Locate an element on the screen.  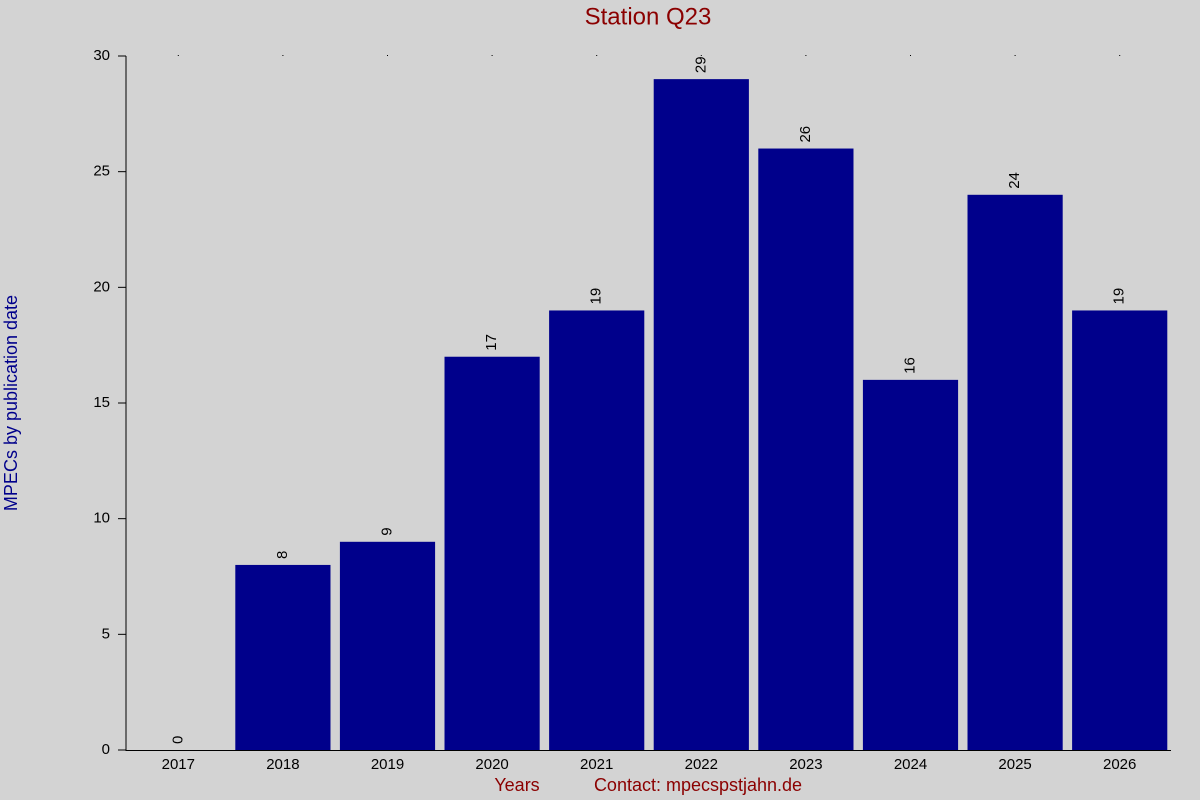
data-label: 24 is located at coordinates (1014, 180).